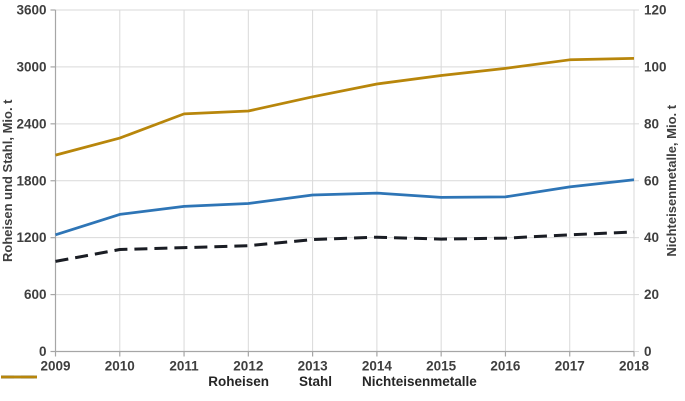  I want to click on right-axis-tick-label: 80, so click(651, 123).